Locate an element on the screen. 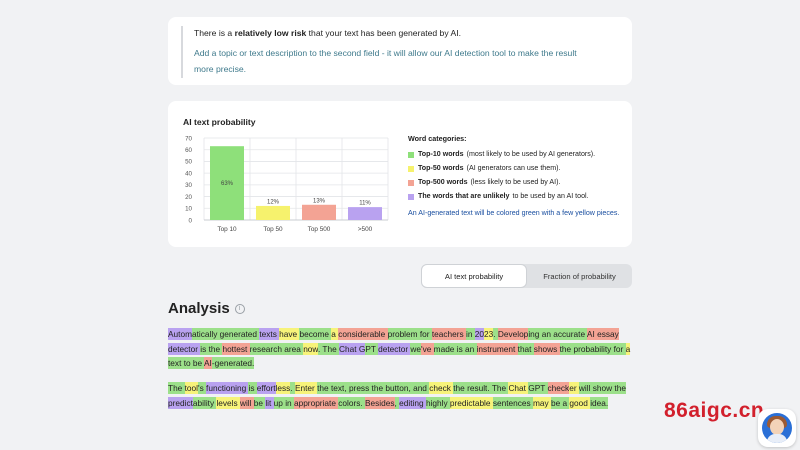 This screenshot has width=800, height=450. word-token: sentences is located at coordinates (512, 402).